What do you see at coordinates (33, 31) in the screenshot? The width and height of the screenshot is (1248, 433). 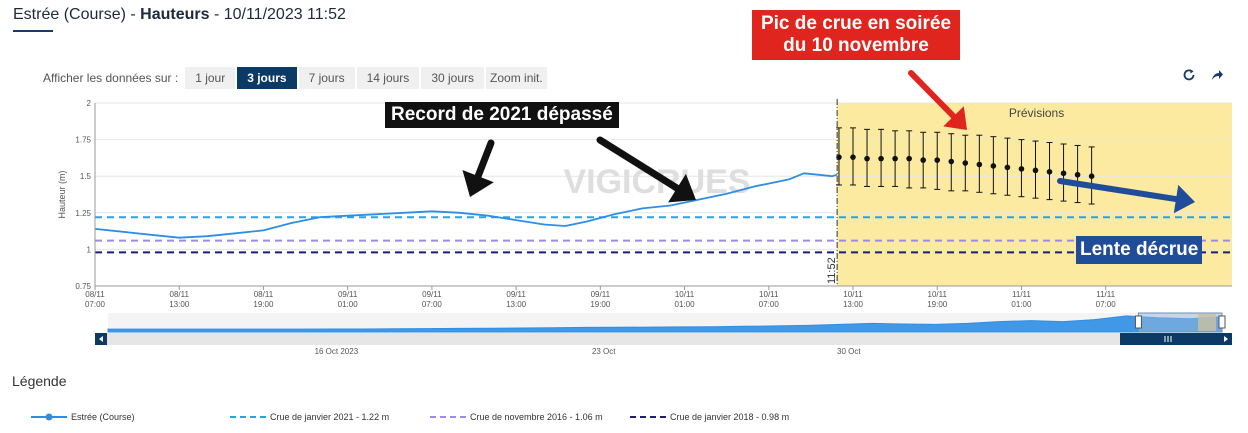 I see `title-underline` at bounding box center [33, 31].